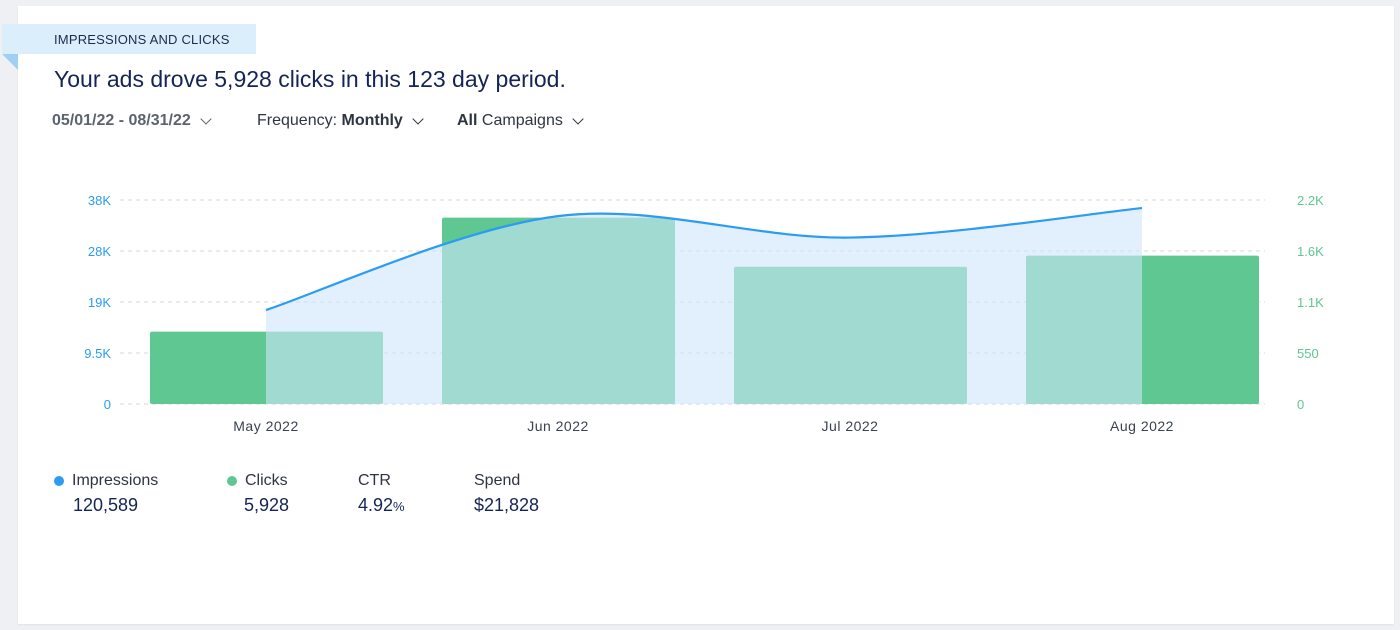 The width and height of the screenshot is (1400, 630). What do you see at coordinates (1310, 200) in the screenshot?
I see `right-axis-tick-label: 2.2K` at bounding box center [1310, 200].